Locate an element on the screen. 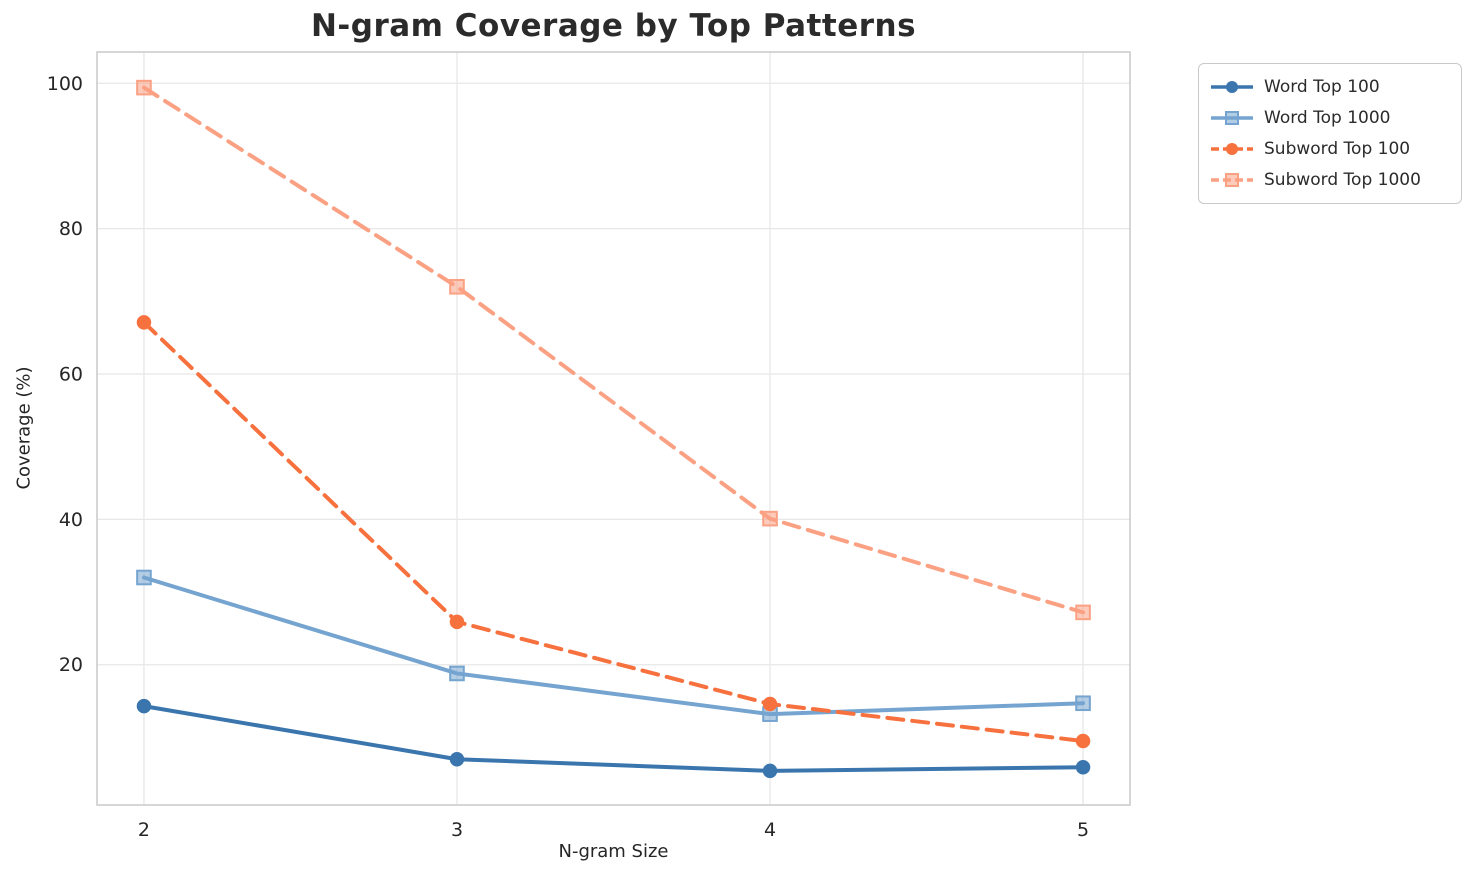 This screenshot has height=885, width=1478. y-tick-label: 80 is located at coordinates (71, 229).